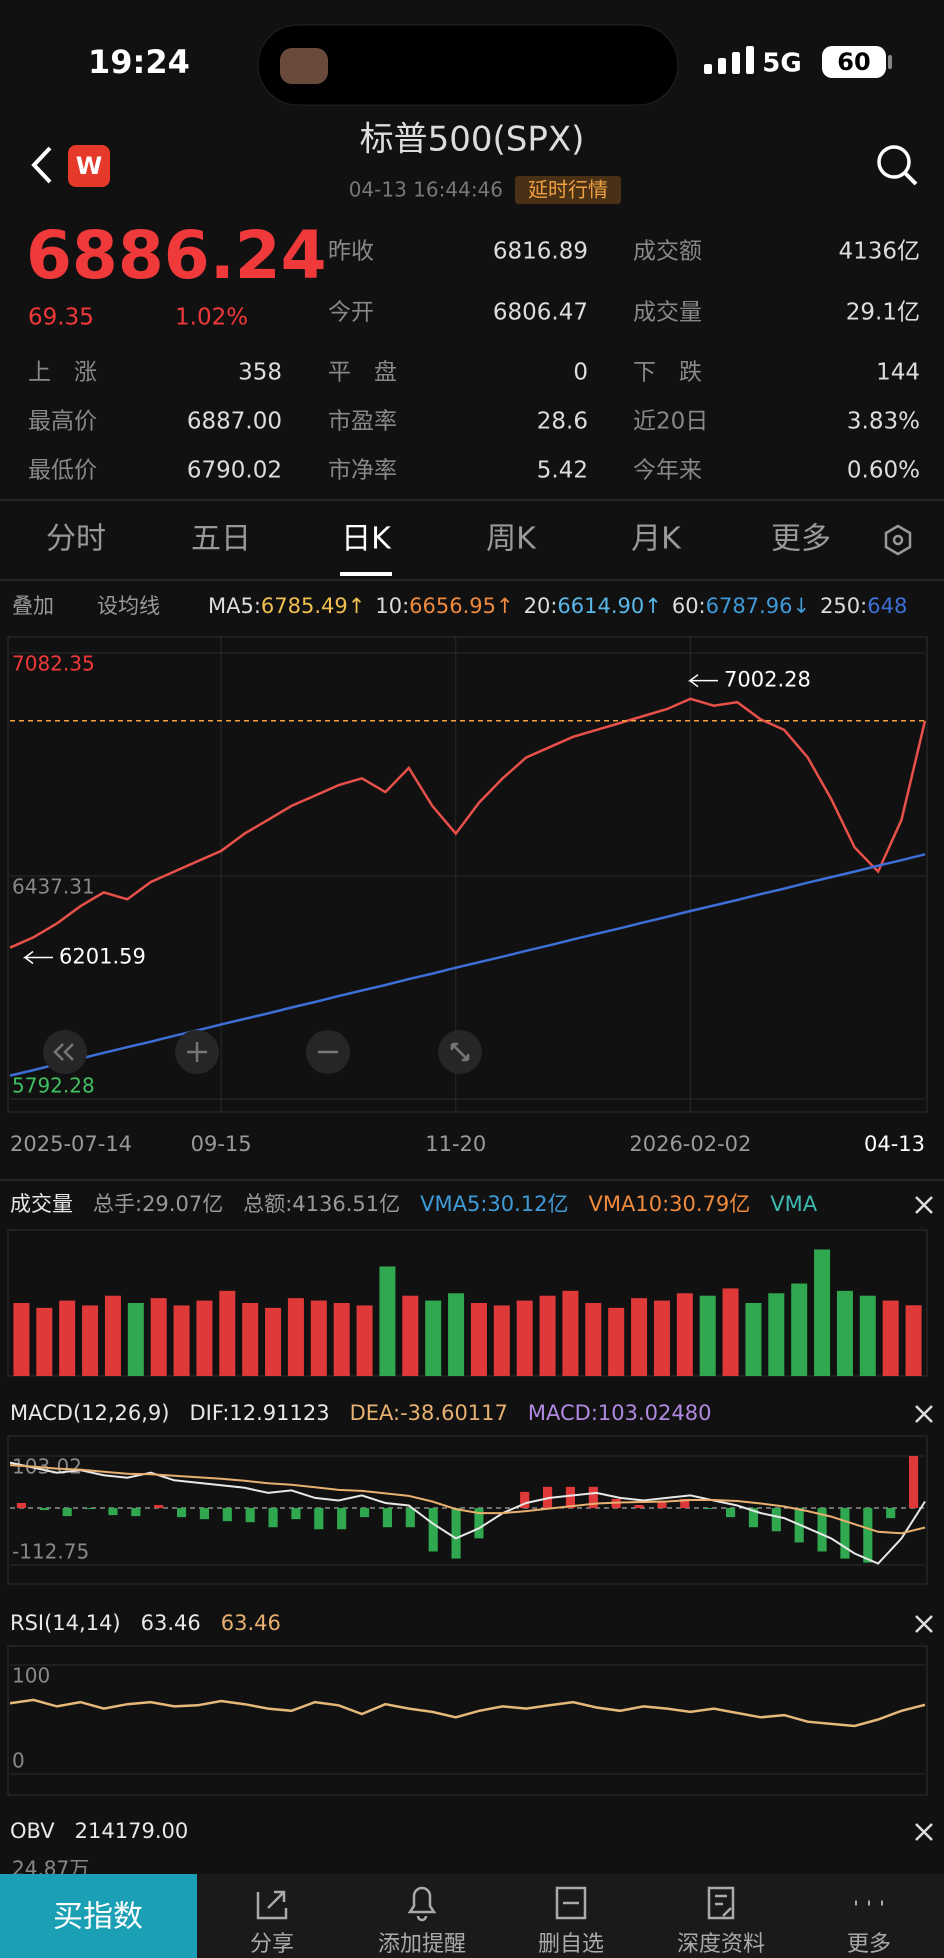 This screenshot has height=1958, width=944. What do you see at coordinates (33, 606) in the screenshot?
I see `overlay-button: 叠加` at bounding box center [33, 606].